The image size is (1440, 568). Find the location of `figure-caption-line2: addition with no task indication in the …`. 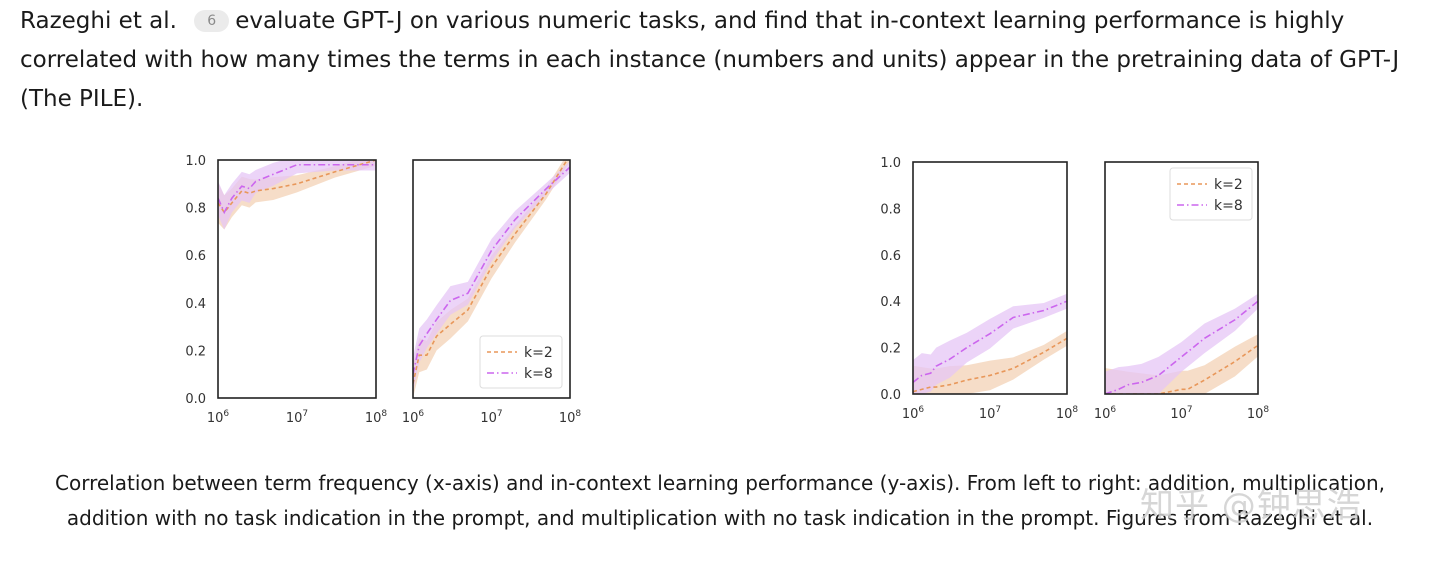

figure-caption-line2: addition with no task indication in the … is located at coordinates (720, 518).